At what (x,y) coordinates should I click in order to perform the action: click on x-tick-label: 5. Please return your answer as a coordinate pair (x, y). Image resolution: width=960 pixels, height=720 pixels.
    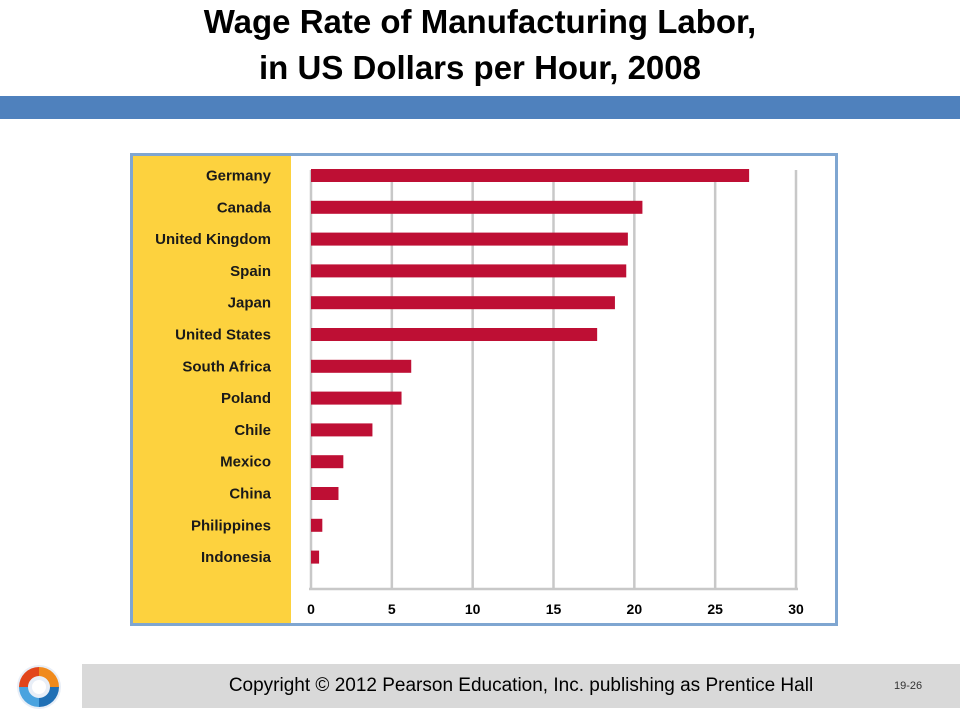
    Looking at the image, I should click on (392, 609).